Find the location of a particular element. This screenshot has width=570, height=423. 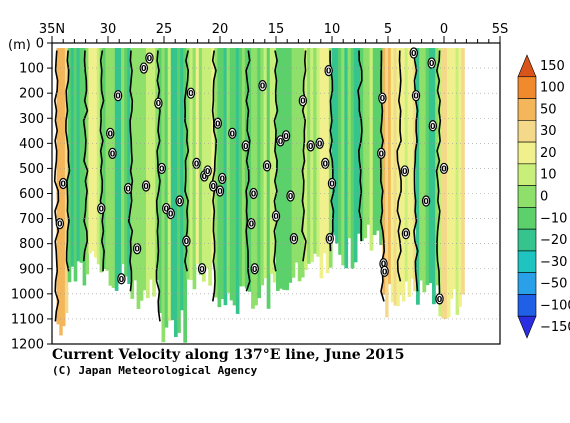

y-tick-label: 1000 is located at coordinates (27, 294).